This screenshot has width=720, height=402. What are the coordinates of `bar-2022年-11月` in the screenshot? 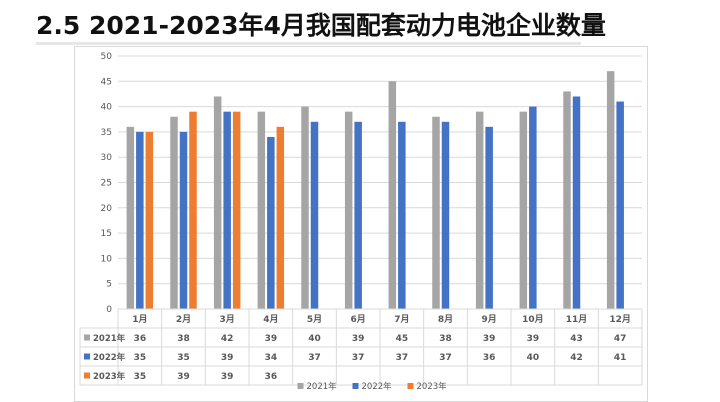 It's located at (576, 202).